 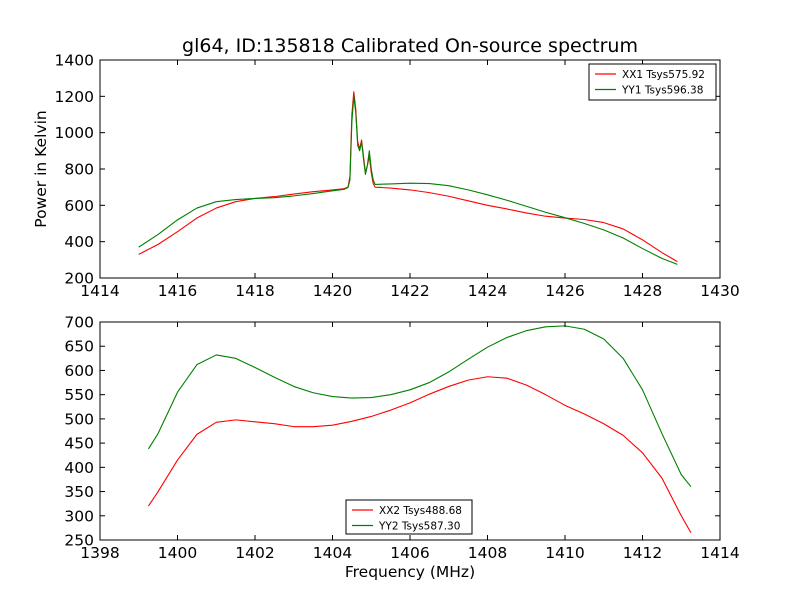 I want to click on y-tick-label: 1400, so click(x=74, y=61).